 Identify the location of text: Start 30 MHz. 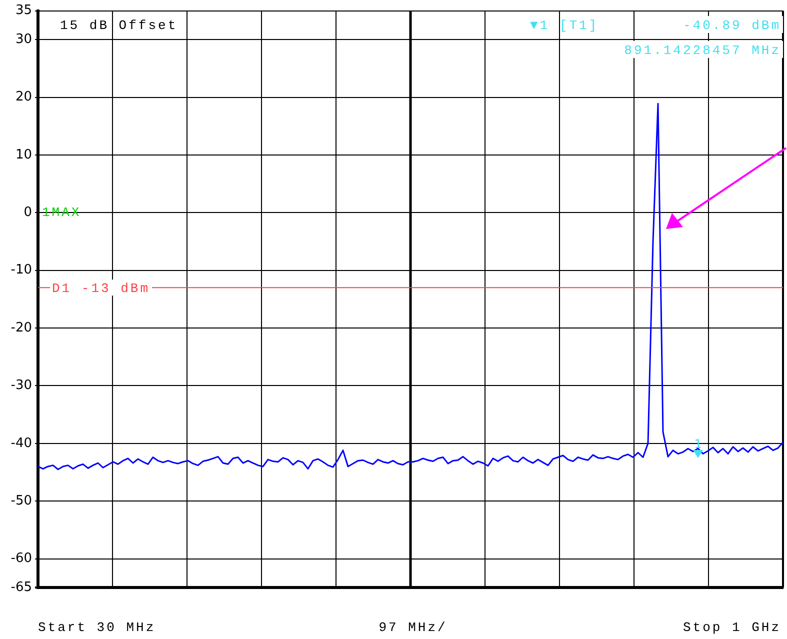
(97, 627).